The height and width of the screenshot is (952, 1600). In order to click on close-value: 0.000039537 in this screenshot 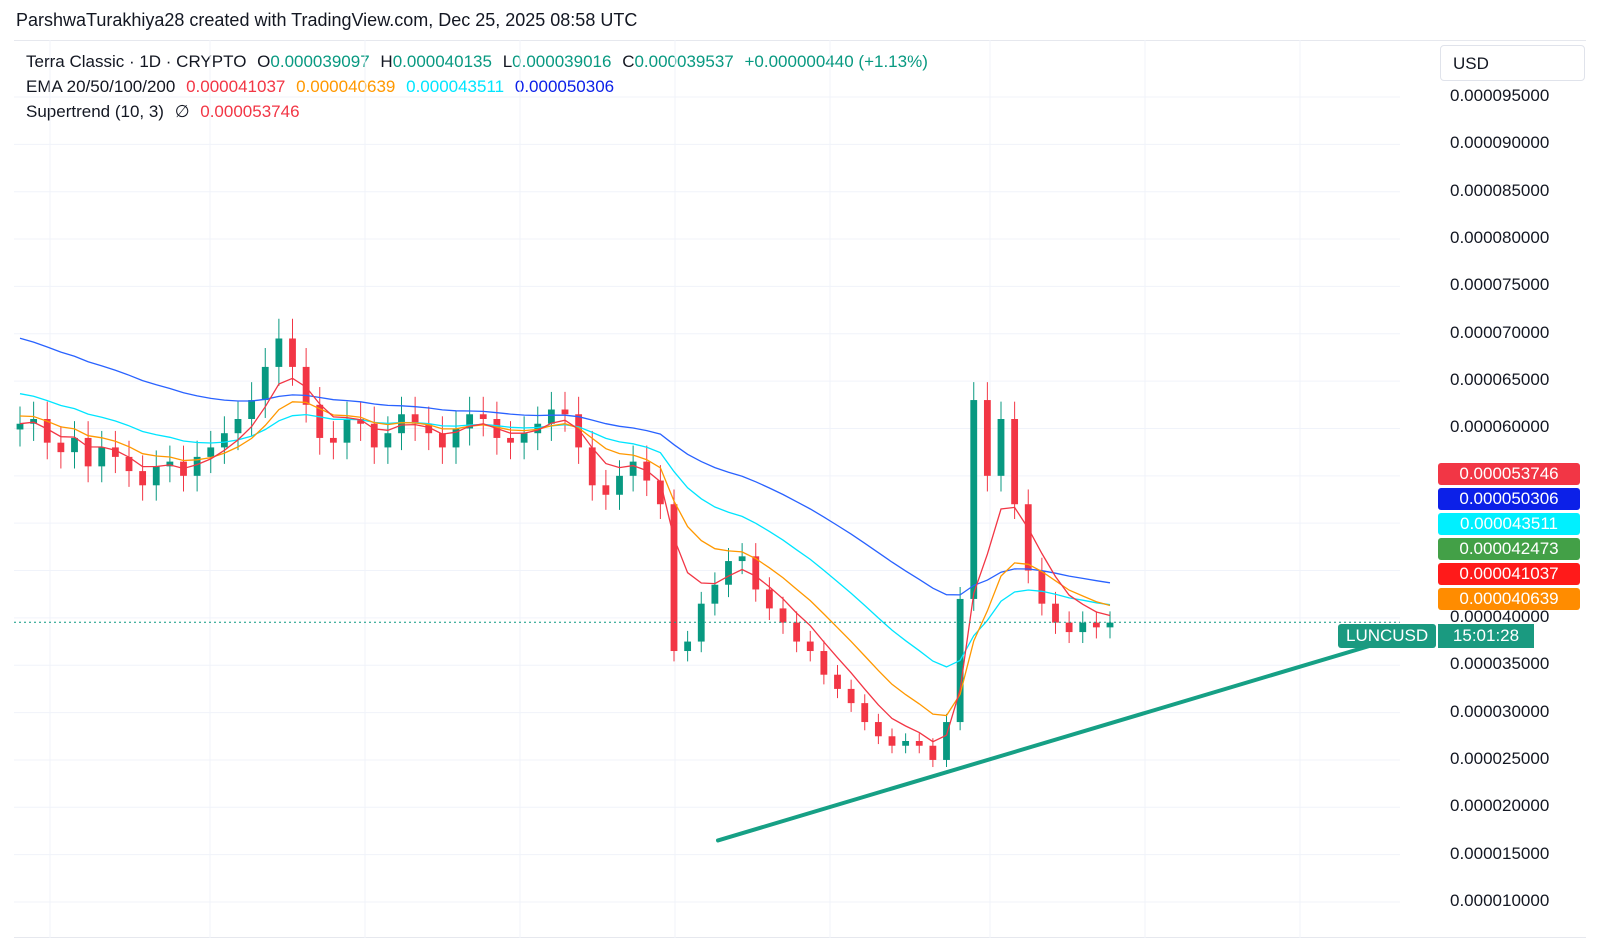, I will do `click(684, 61)`.